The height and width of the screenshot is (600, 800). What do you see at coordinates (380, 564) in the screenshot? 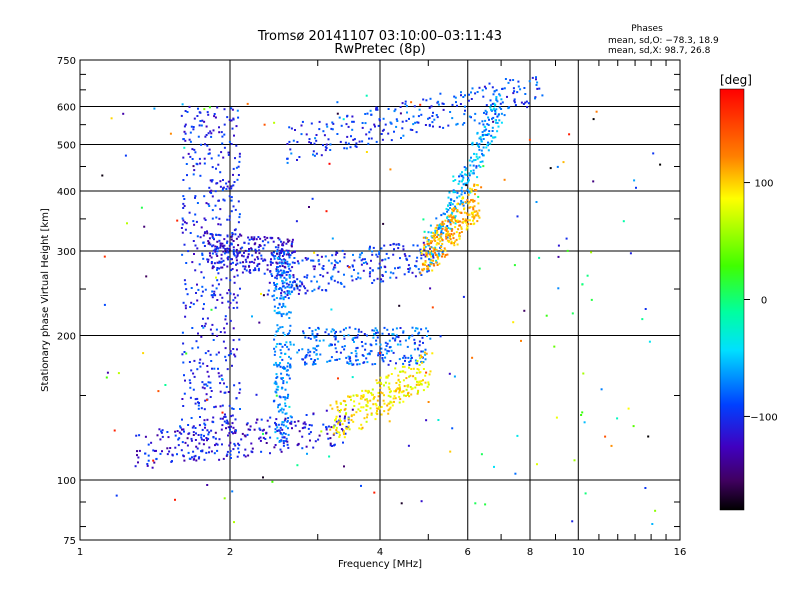
I see `x-axis-label: Frequency [MHz]` at bounding box center [380, 564].